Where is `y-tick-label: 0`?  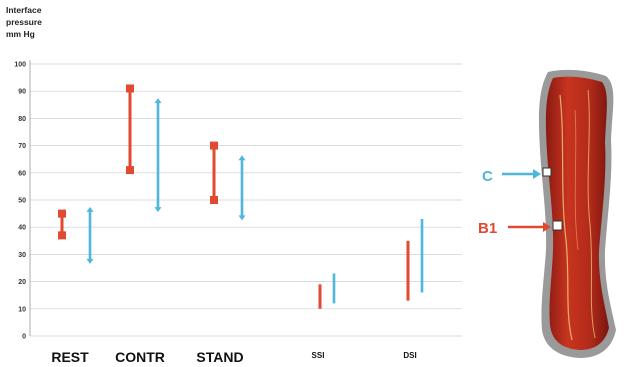 y-tick-label: 0 is located at coordinates (24, 337).